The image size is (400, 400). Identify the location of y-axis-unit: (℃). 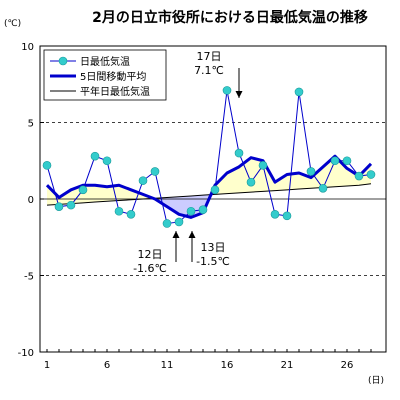
(12, 24).